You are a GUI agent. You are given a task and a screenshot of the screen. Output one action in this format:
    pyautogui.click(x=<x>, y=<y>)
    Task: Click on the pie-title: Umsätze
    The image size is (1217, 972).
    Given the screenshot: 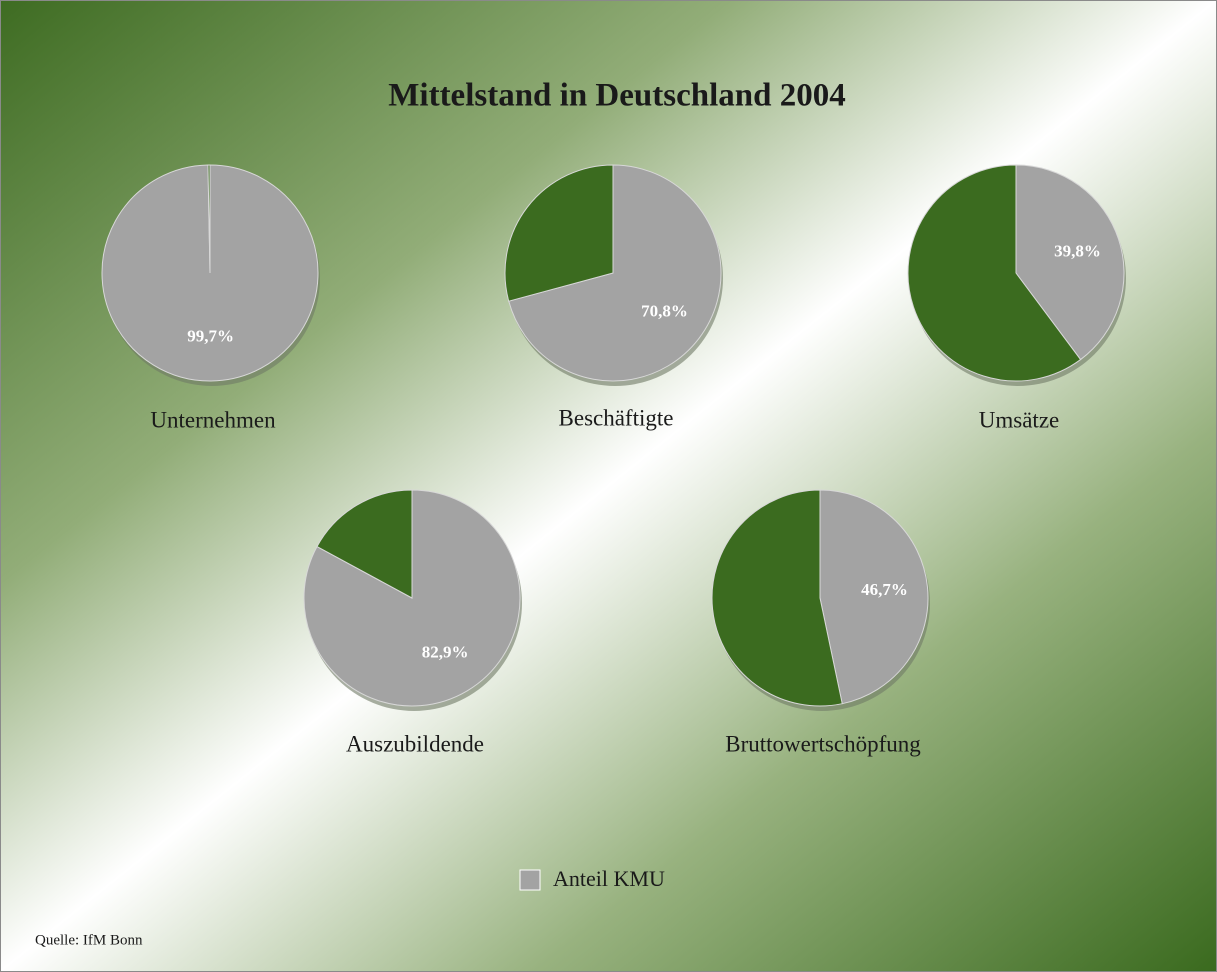 What is the action you would take?
    pyautogui.click(x=1019, y=419)
    